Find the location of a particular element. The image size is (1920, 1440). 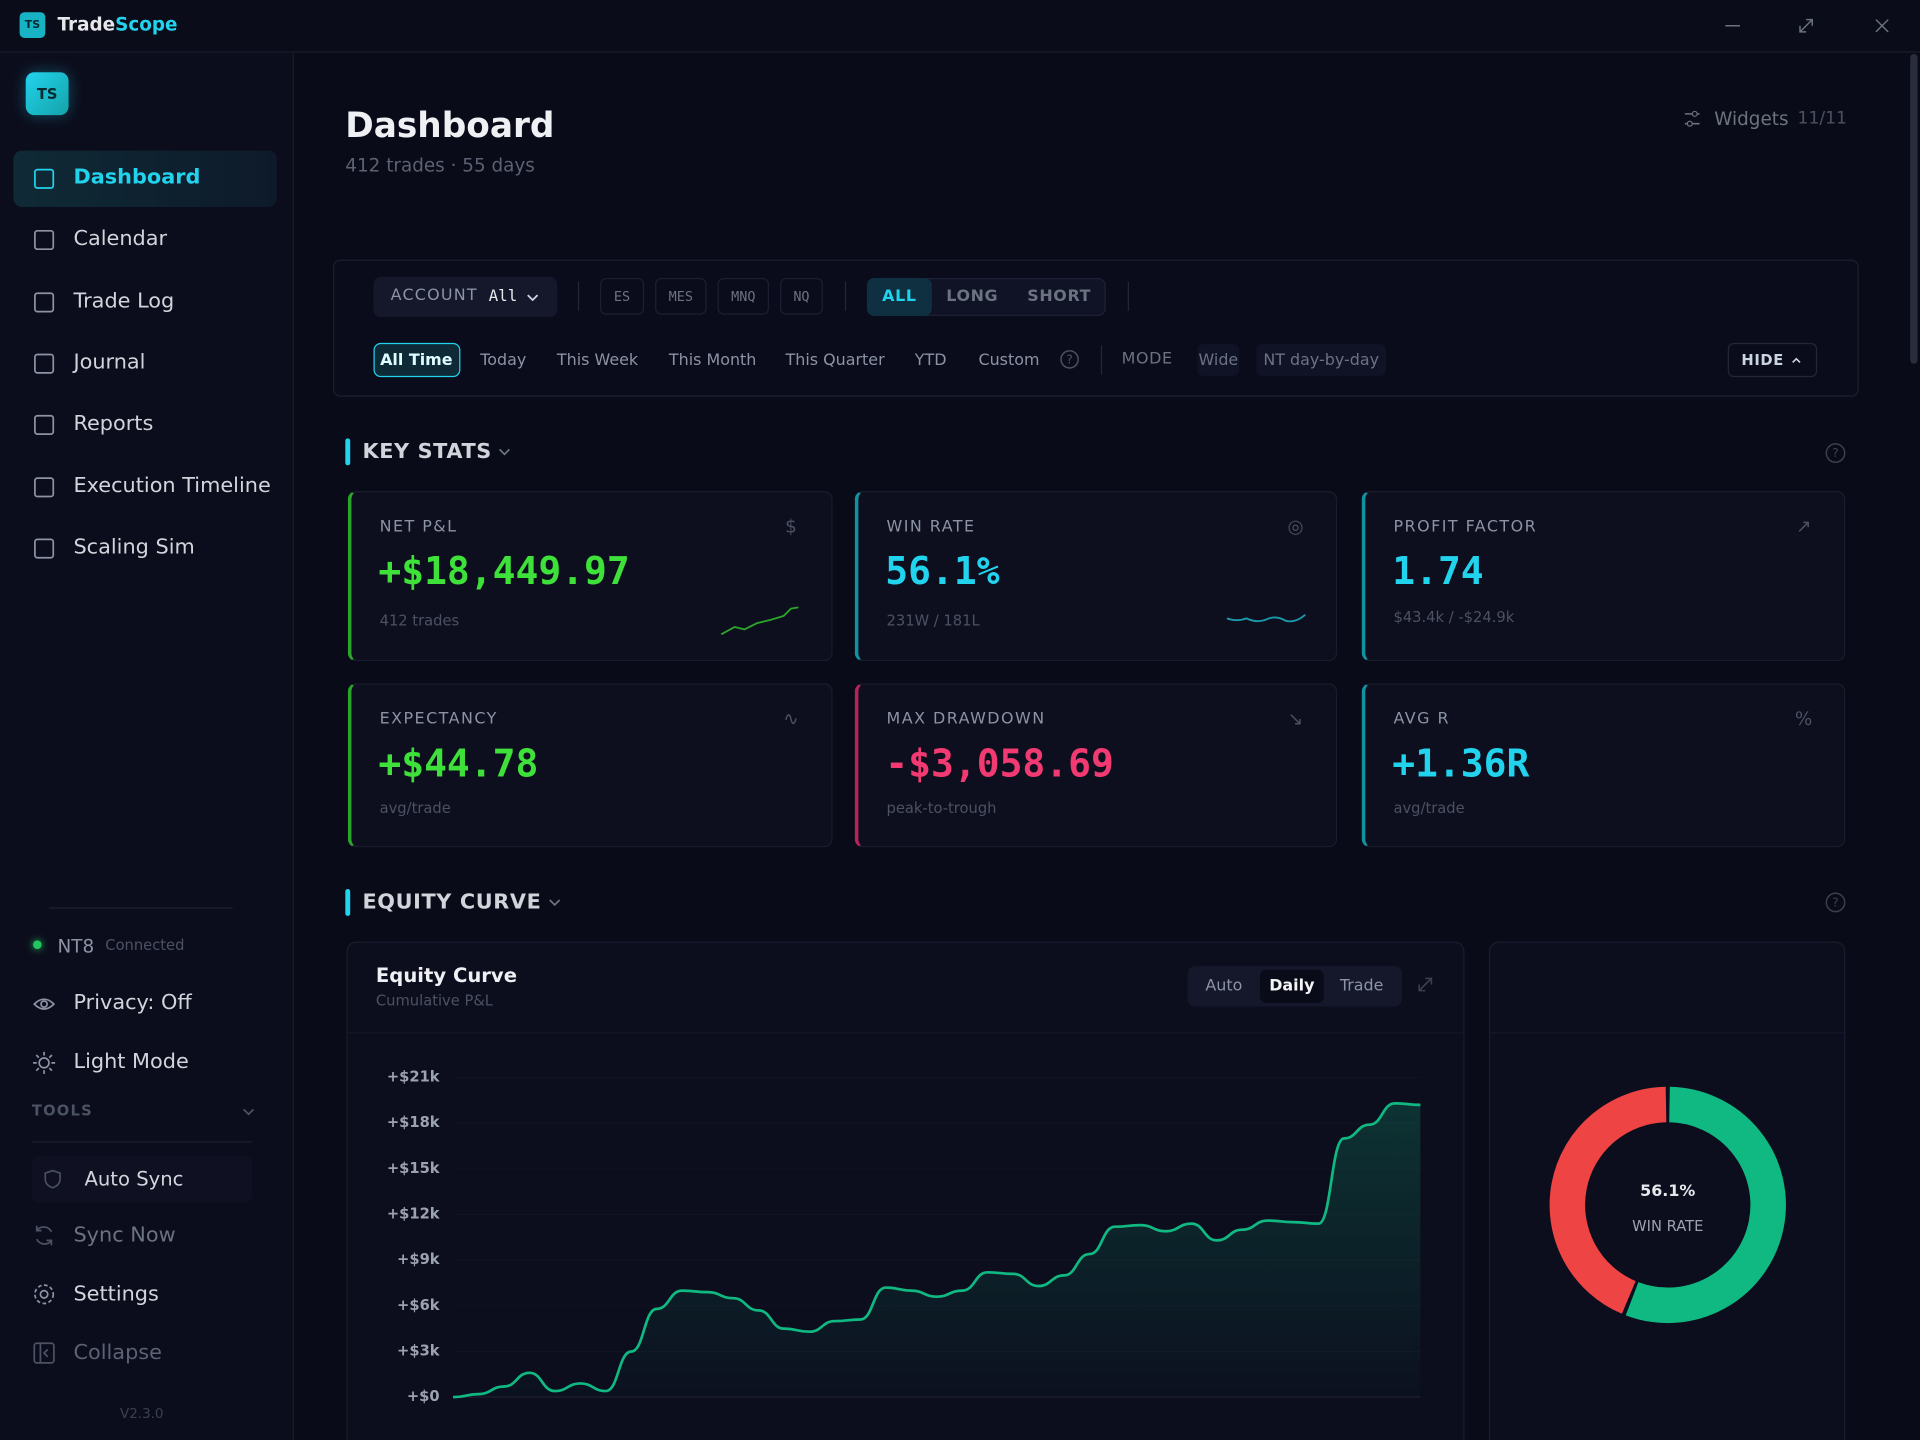

symbol-button: MNQ is located at coordinates (743, 296).